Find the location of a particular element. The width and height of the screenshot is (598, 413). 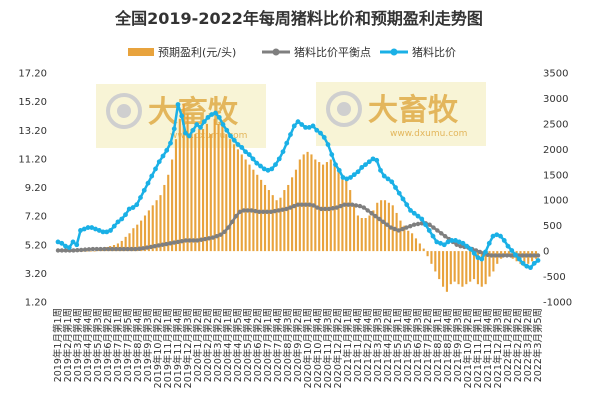

y-right-tick-label: 3500 is located at coordinates (555, 74).